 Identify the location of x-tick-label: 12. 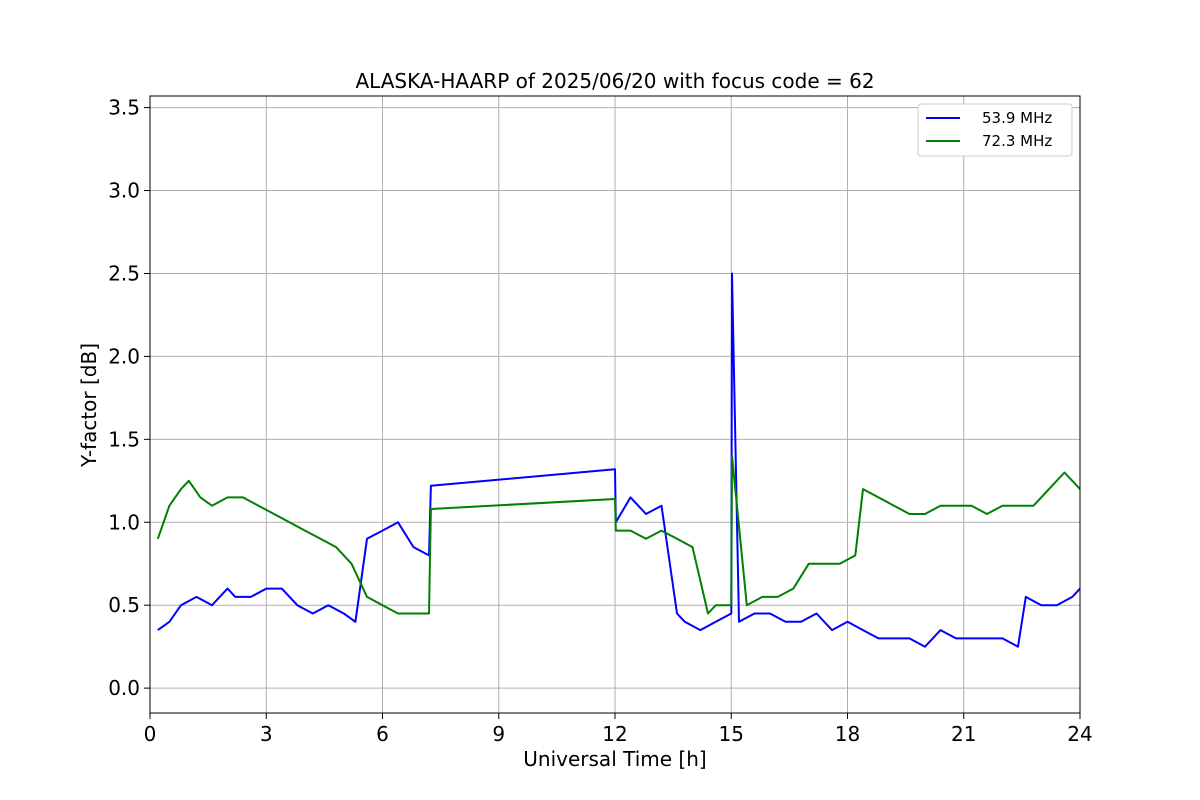
(614, 734).